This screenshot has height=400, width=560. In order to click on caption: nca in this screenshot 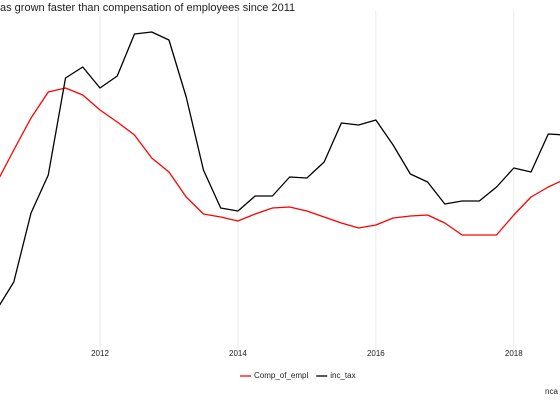, I will do `click(551, 391)`.